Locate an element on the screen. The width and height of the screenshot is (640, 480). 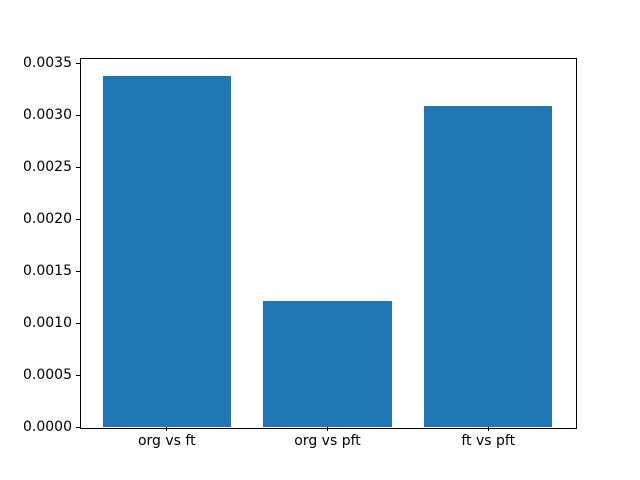
bar-org-vs-ft is located at coordinates (167, 251).